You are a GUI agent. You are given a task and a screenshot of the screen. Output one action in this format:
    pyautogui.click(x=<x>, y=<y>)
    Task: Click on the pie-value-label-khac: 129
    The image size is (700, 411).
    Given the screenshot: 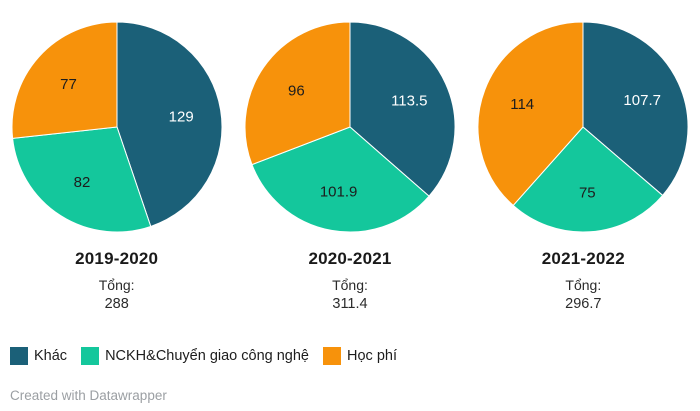 What is the action you would take?
    pyautogui.click(x=180, y=117)
    